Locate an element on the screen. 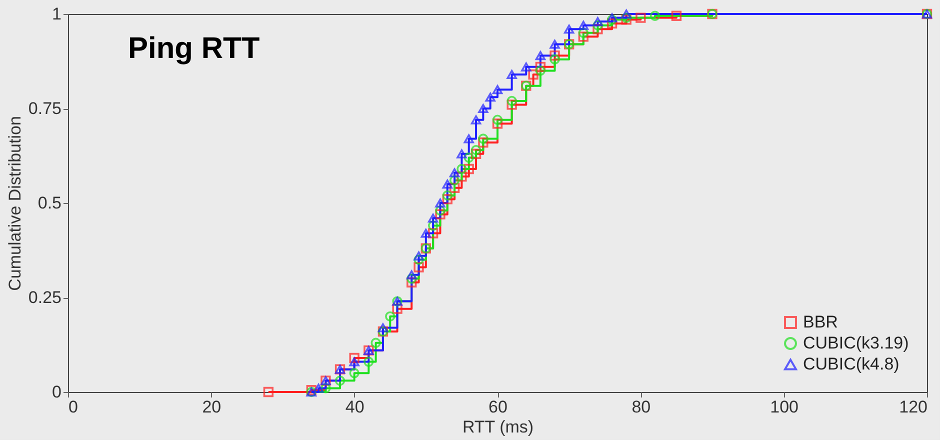 This screenshot has width=948, height=447. x-tick-label: 120 is located at coordinates (913, 407).